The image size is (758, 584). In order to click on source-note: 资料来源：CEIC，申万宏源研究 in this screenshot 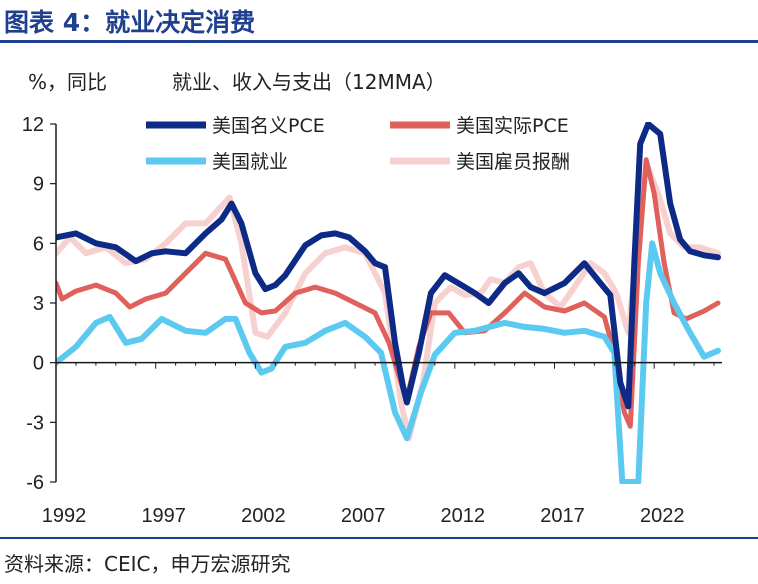, I will do `click(147, 564)`.